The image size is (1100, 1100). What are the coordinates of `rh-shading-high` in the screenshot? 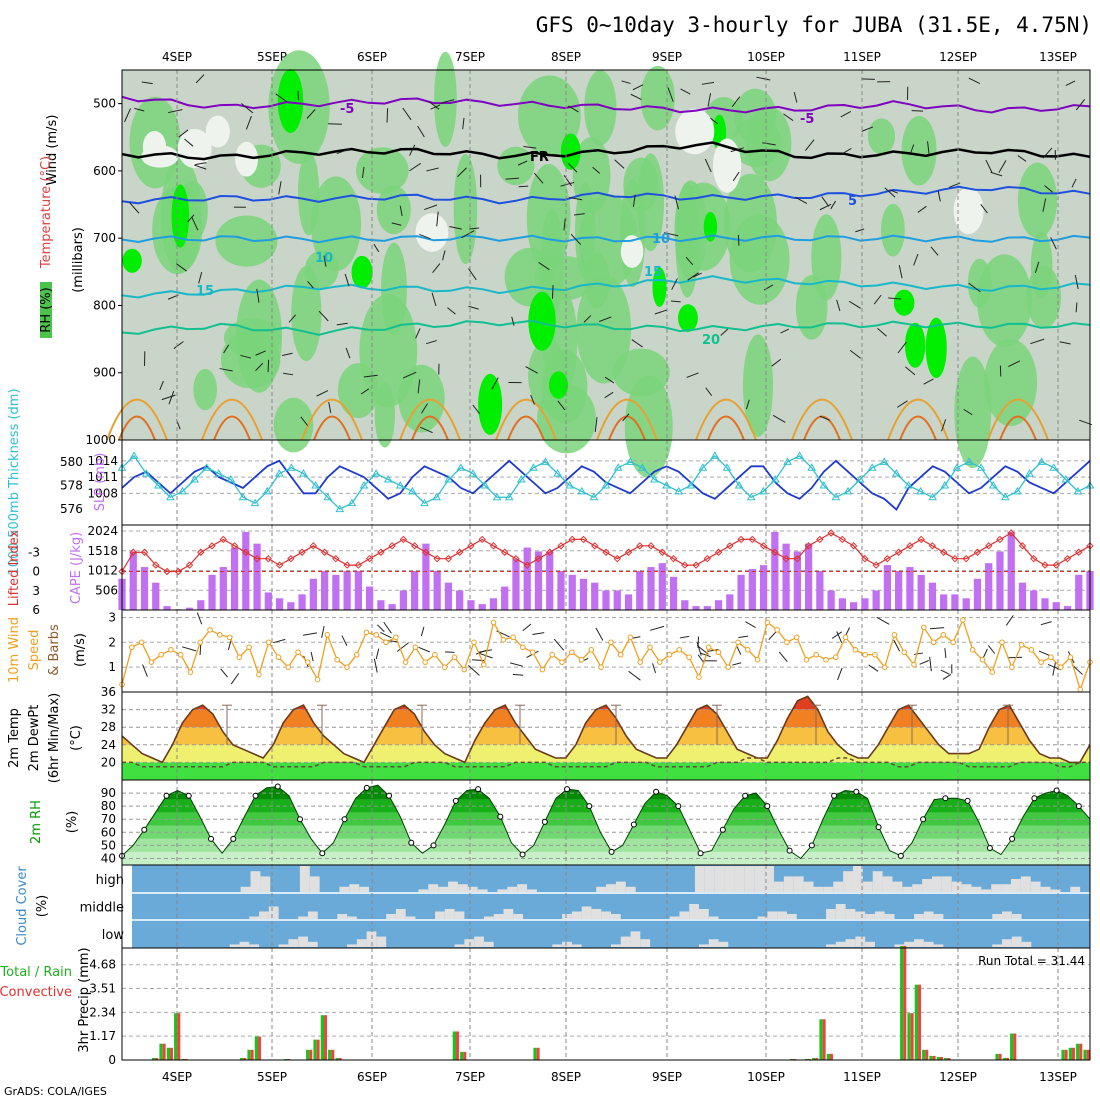 It's located at (915, 345).